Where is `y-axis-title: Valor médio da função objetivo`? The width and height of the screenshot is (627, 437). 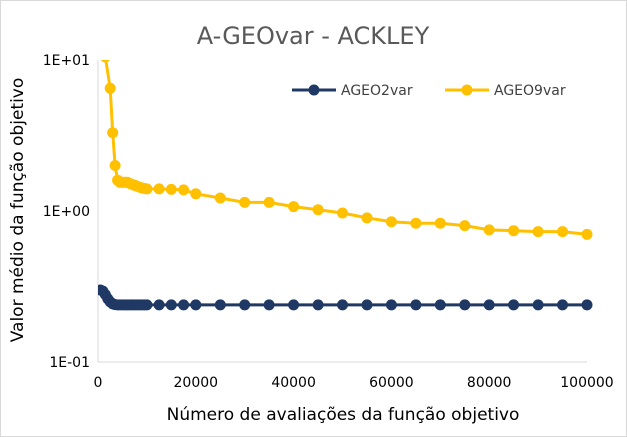 y-axis-title: Valor médio da função objetivo is located at coordinates (18, 210).